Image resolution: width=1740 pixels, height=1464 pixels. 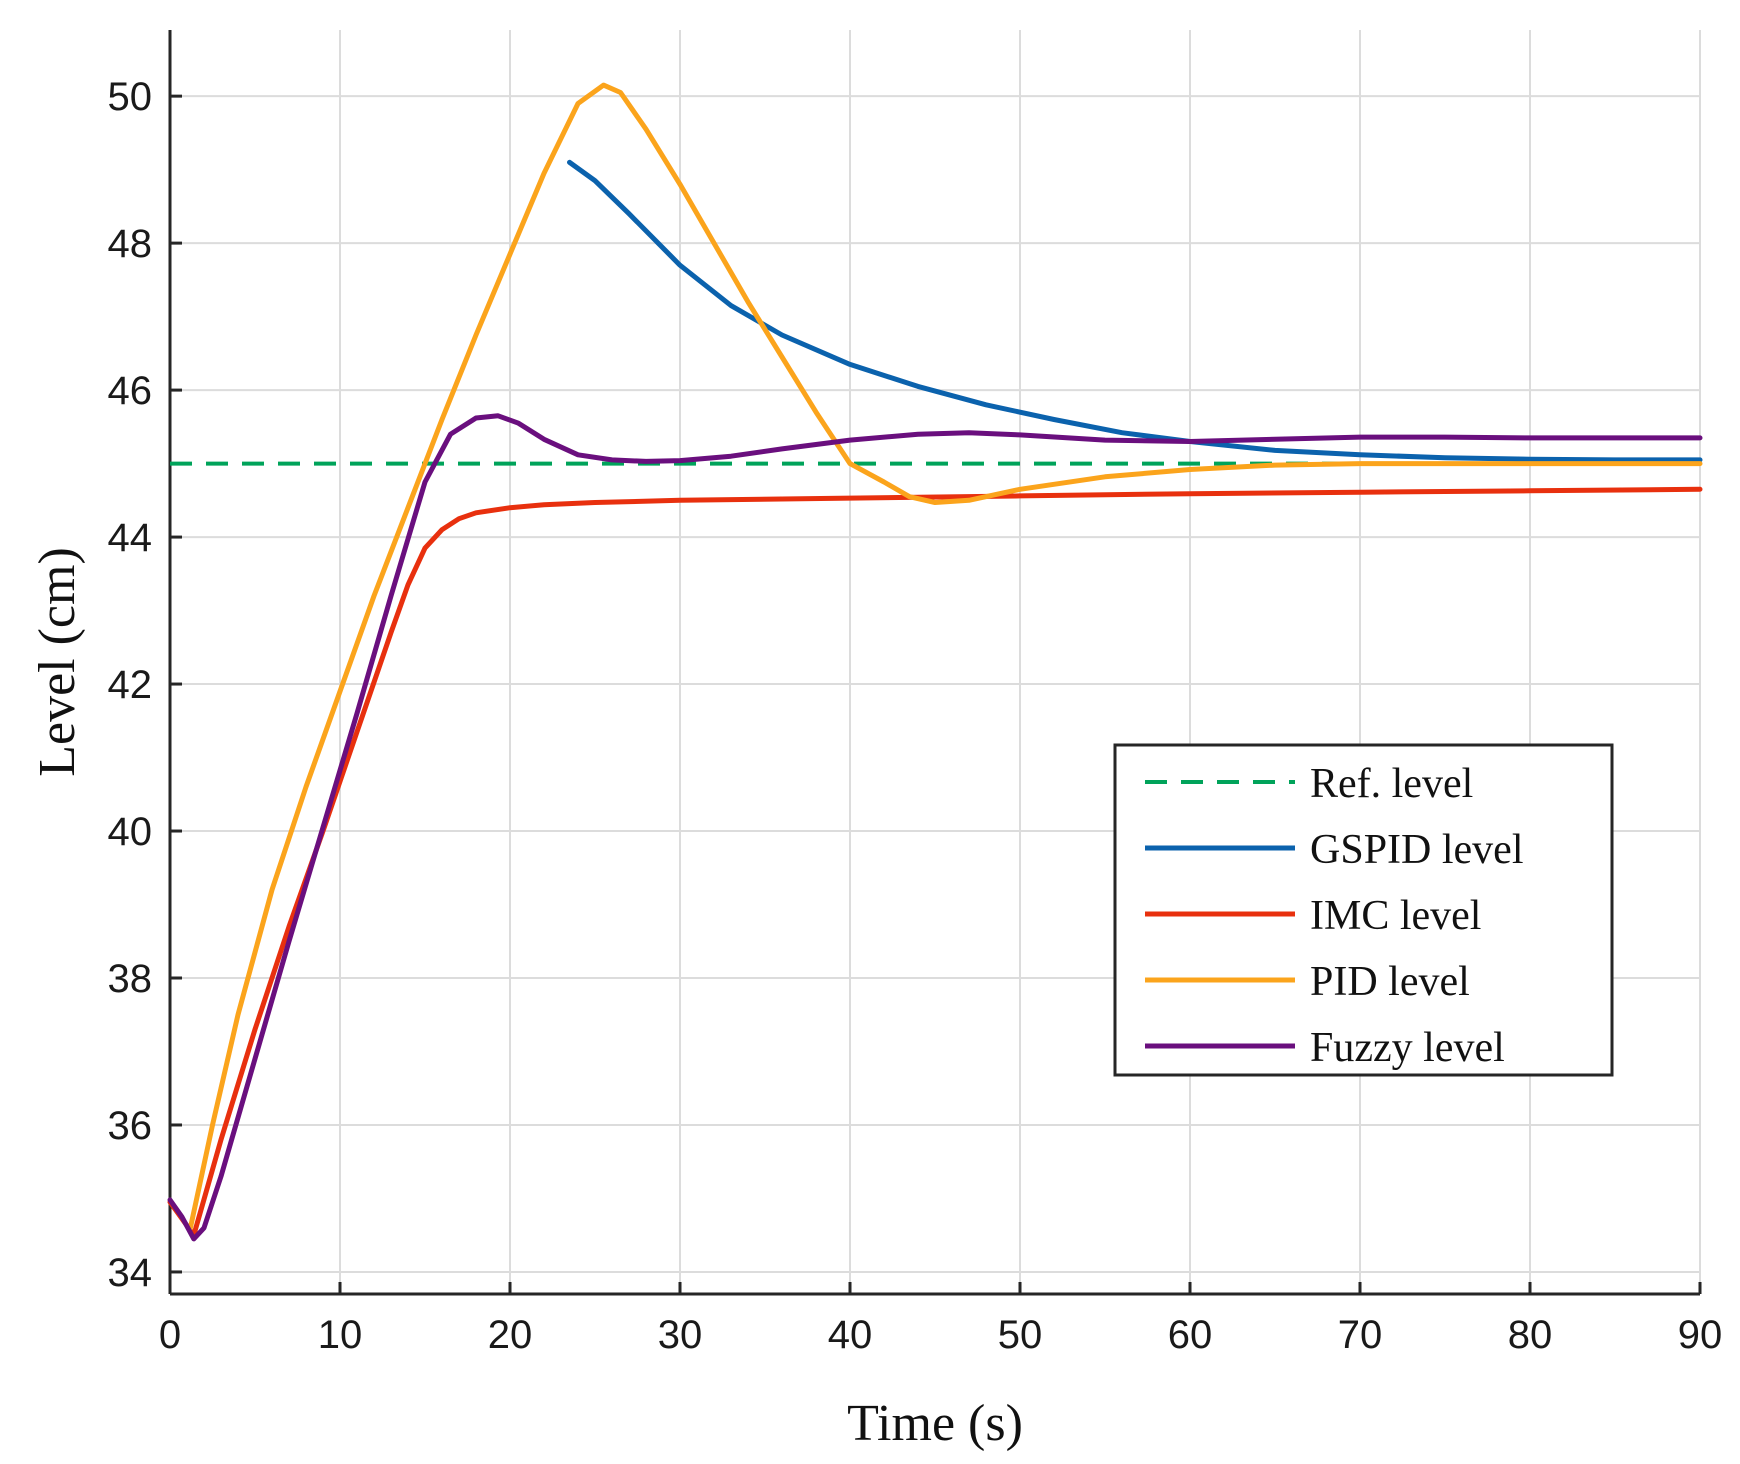 What do you see at coordinates (130, 832) in the screenshot?
I see `y-tick-label: 40` at bounding box center [130, 832].